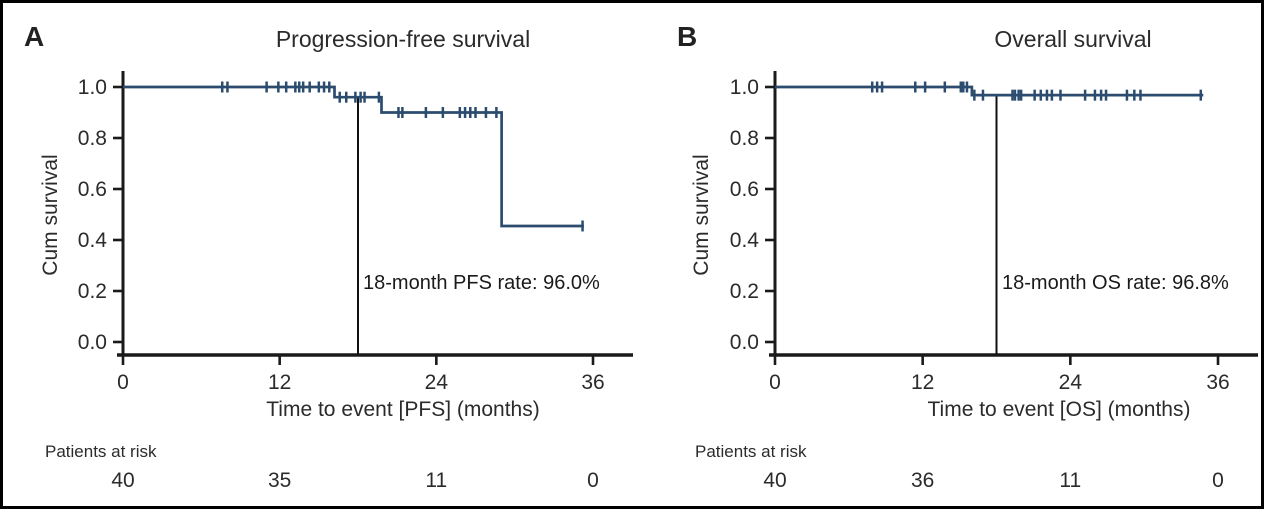 The height and width of the screenshot is (509, 1264). What do you see at coordinates (1218, 480) in the screenshot?
I see `risk-count-os: 0` at bounding box center [1218, 480].